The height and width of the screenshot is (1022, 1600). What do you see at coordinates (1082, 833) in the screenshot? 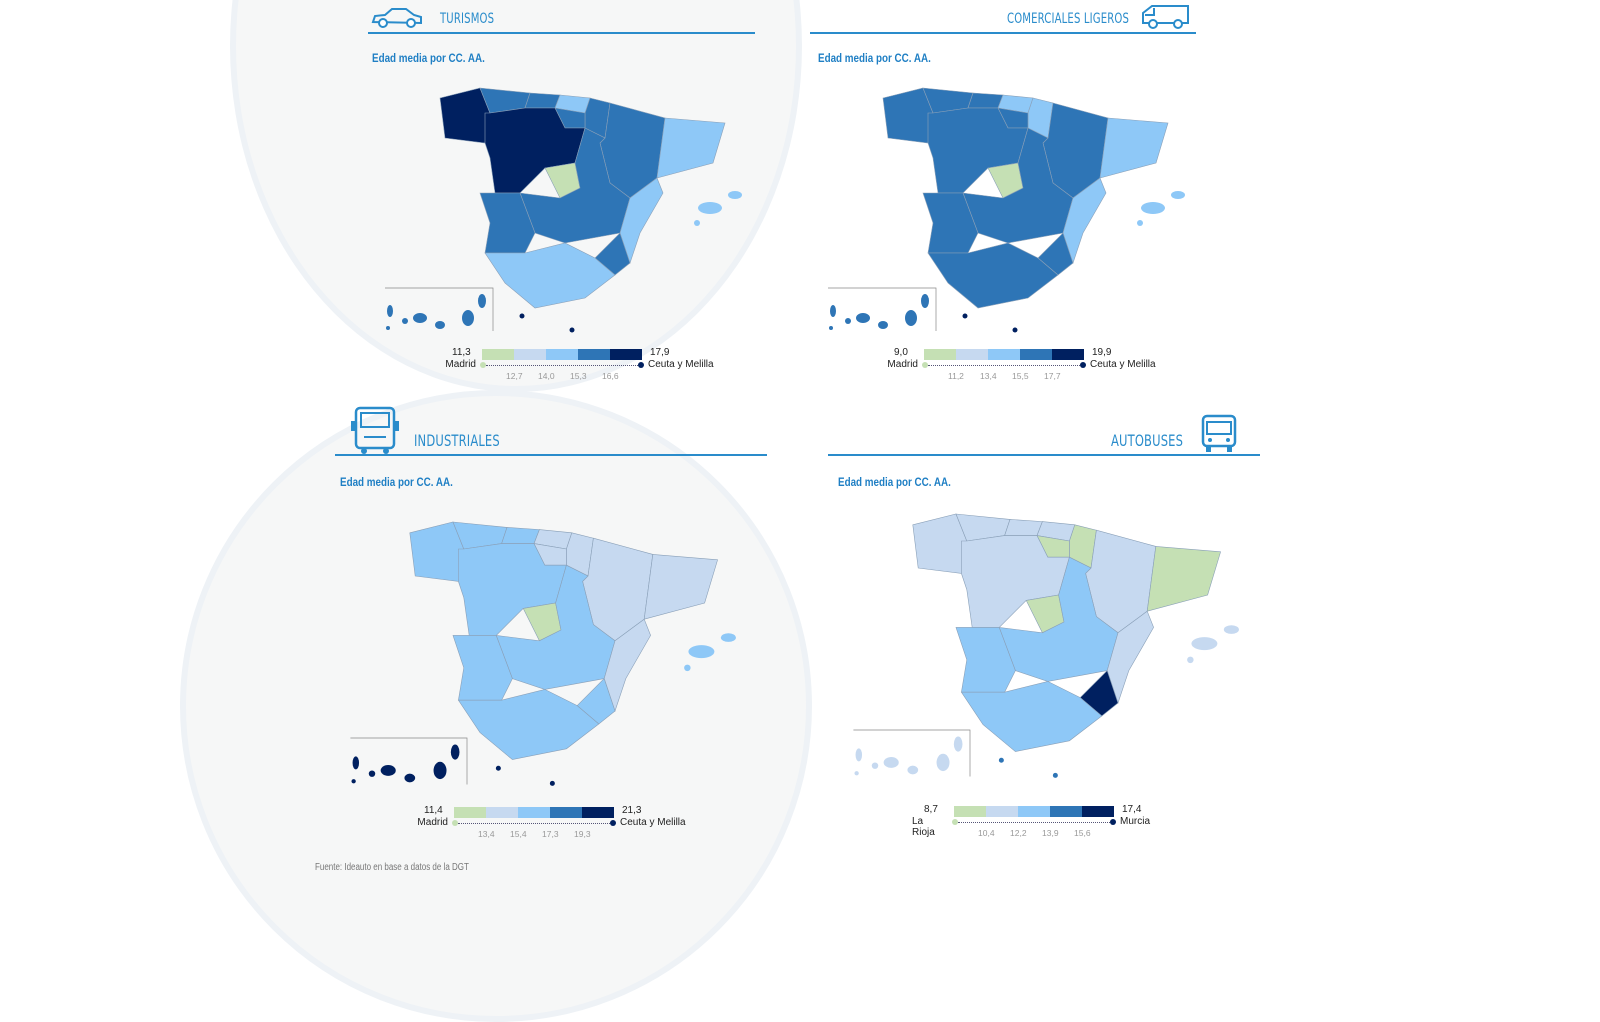
I see `legend-tick: 15,6` at bounding box center [1082, 833].